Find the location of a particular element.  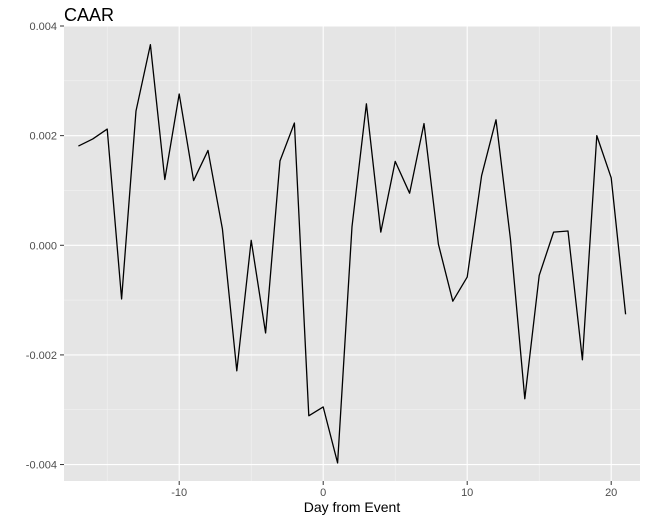

y-tick-label: 0.002 is located at coordinates (43, 137).